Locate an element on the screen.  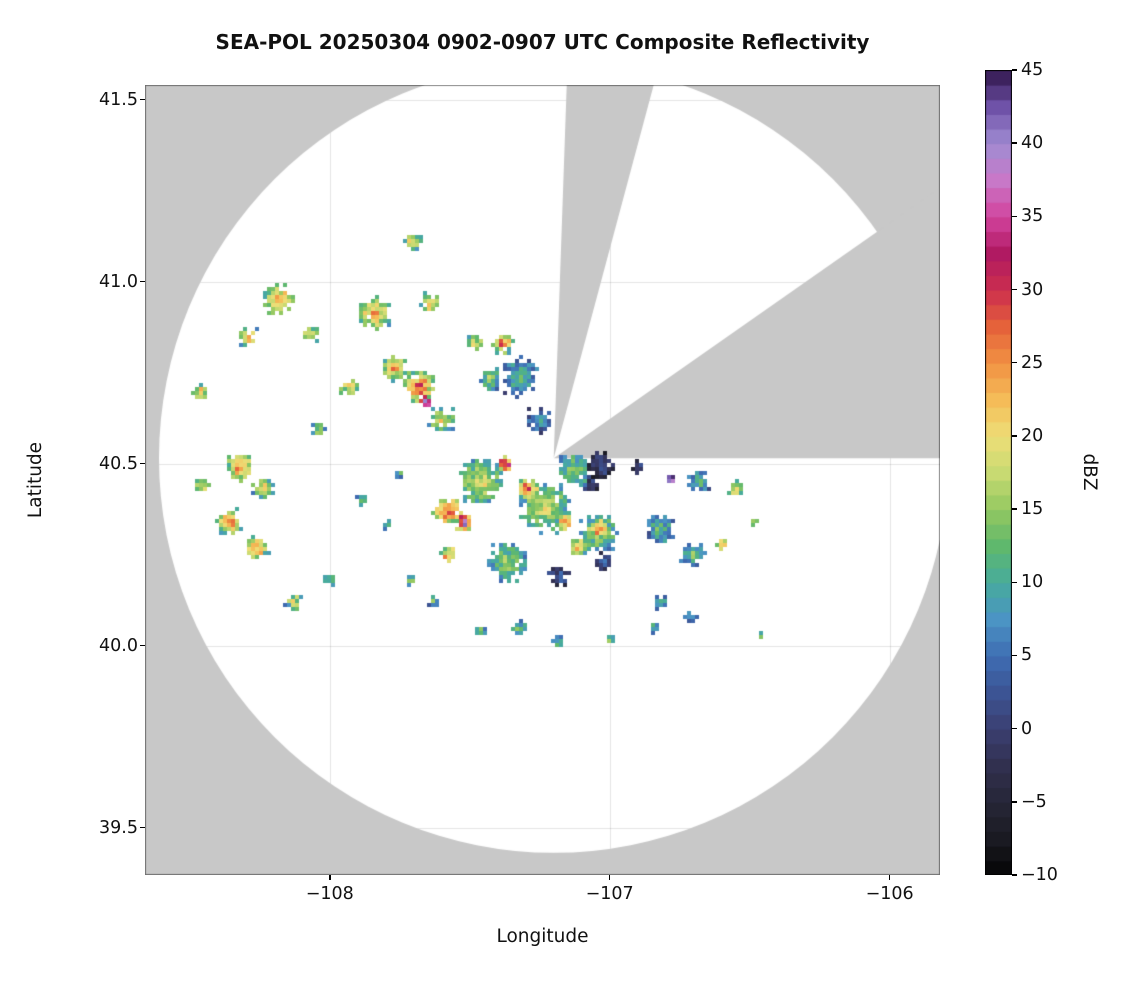
colorbar-tick-label: −10 is located at coordinates (1039, 875).